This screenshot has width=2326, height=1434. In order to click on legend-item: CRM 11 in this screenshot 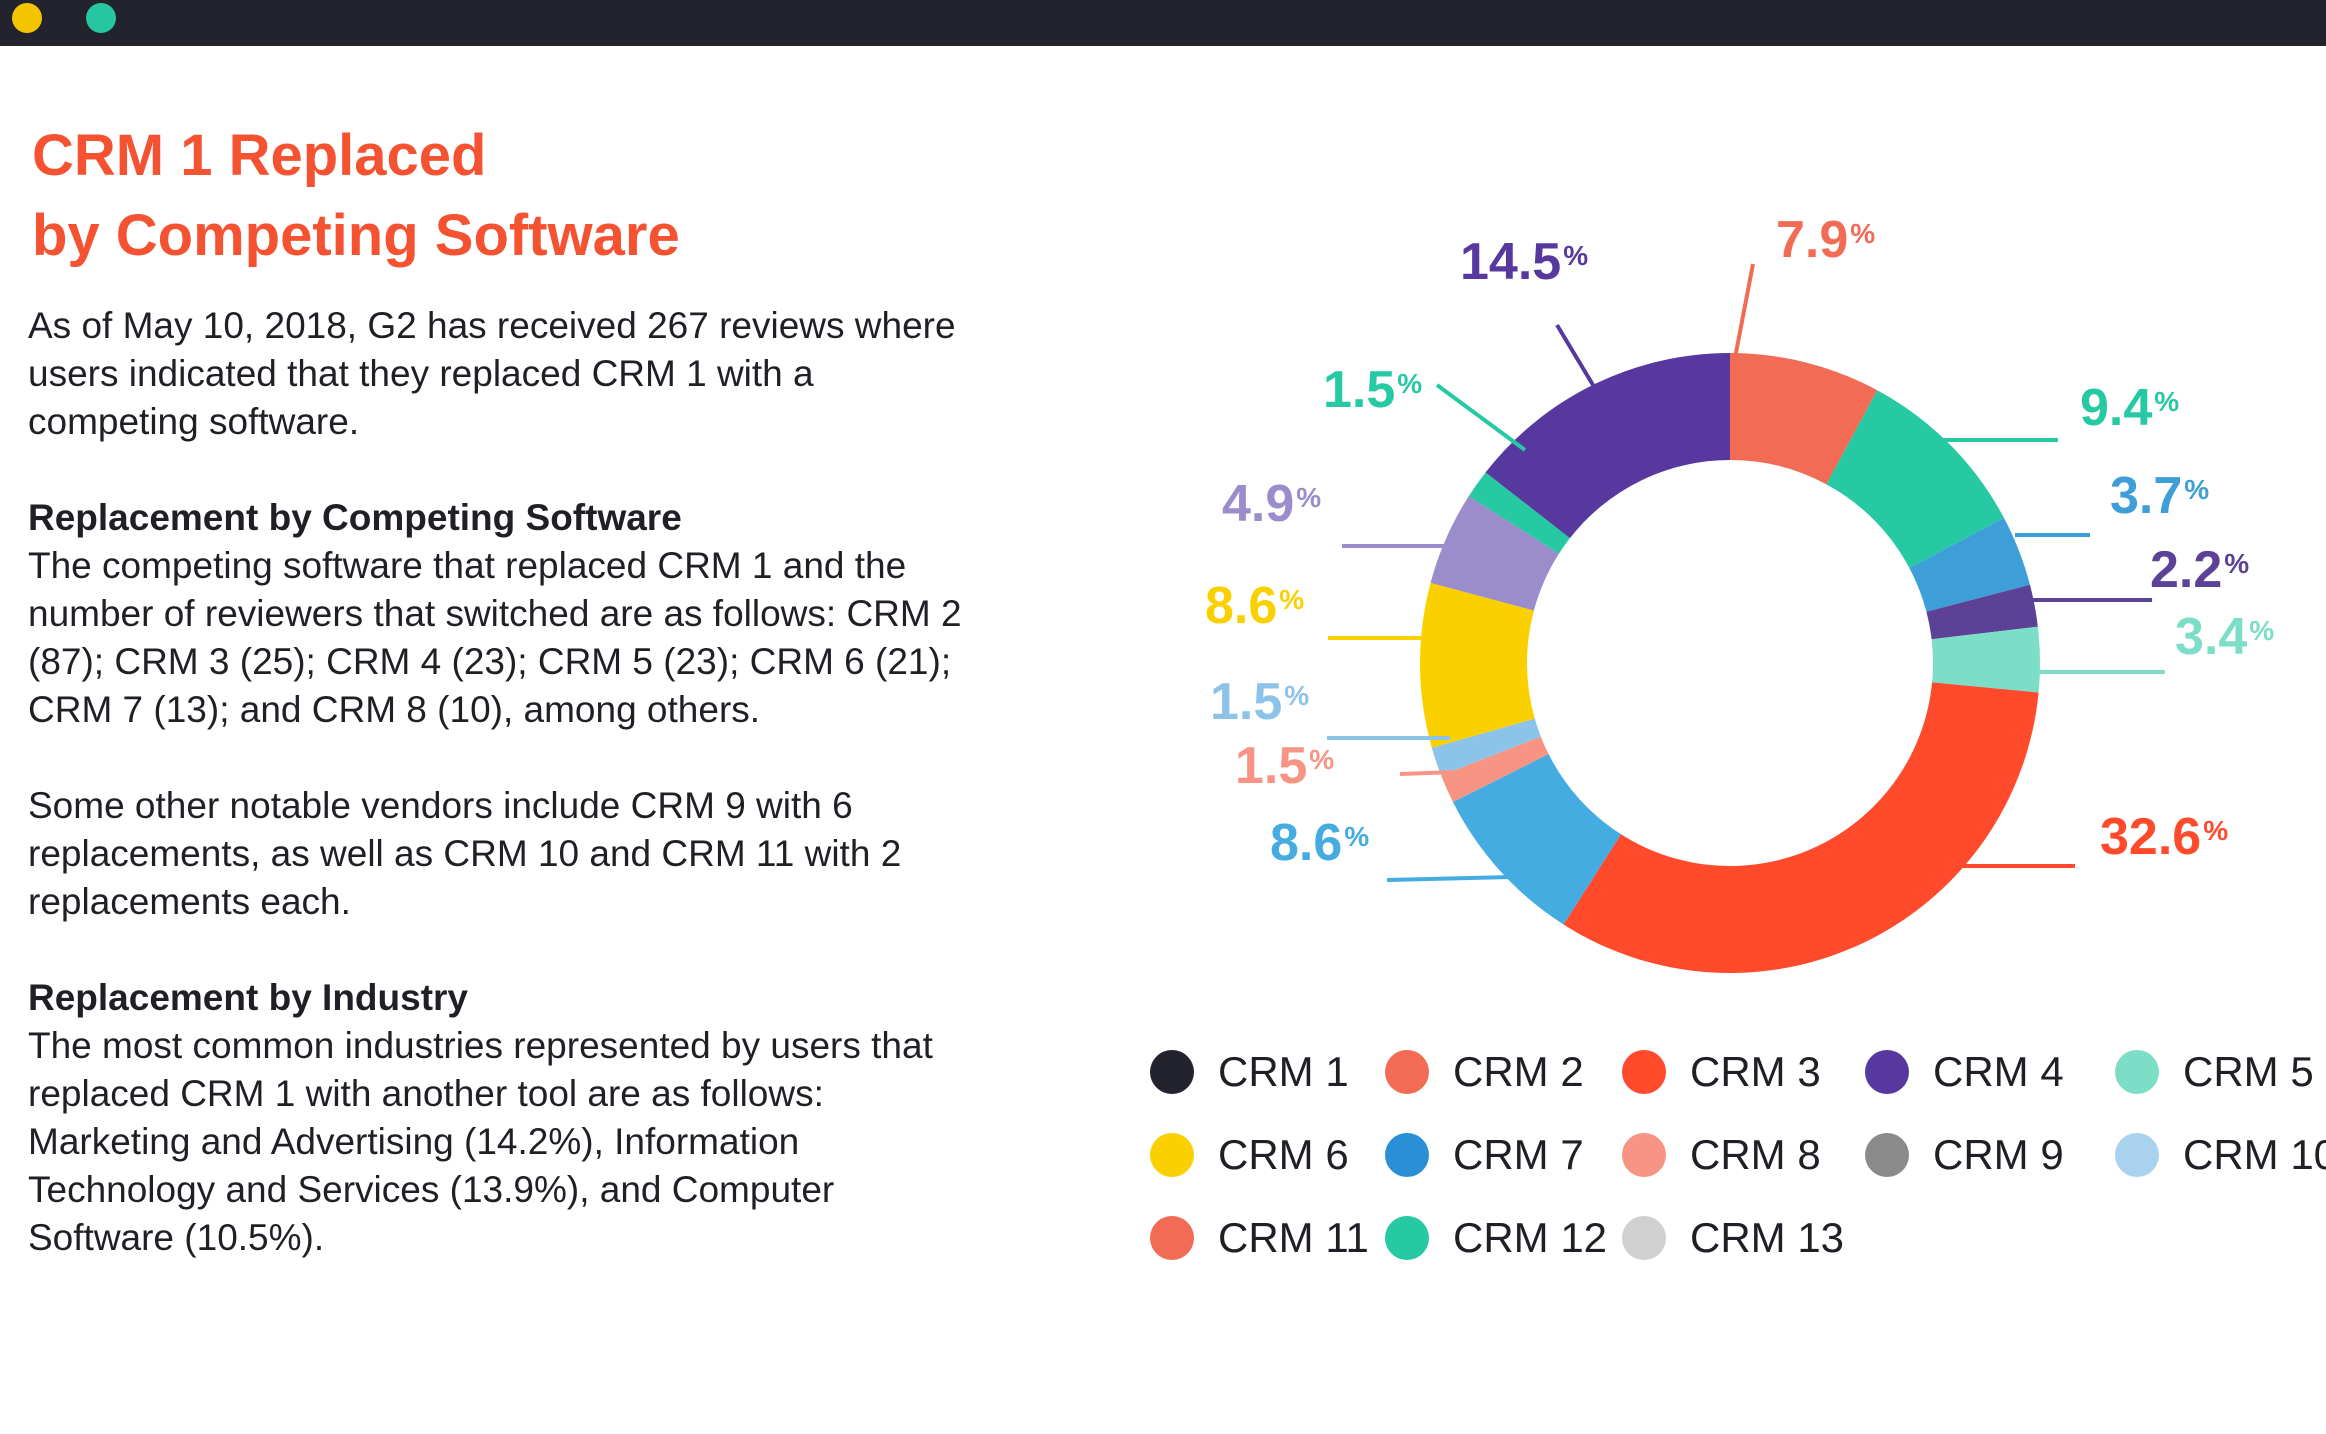, I will do `click(1259, 1238)`.